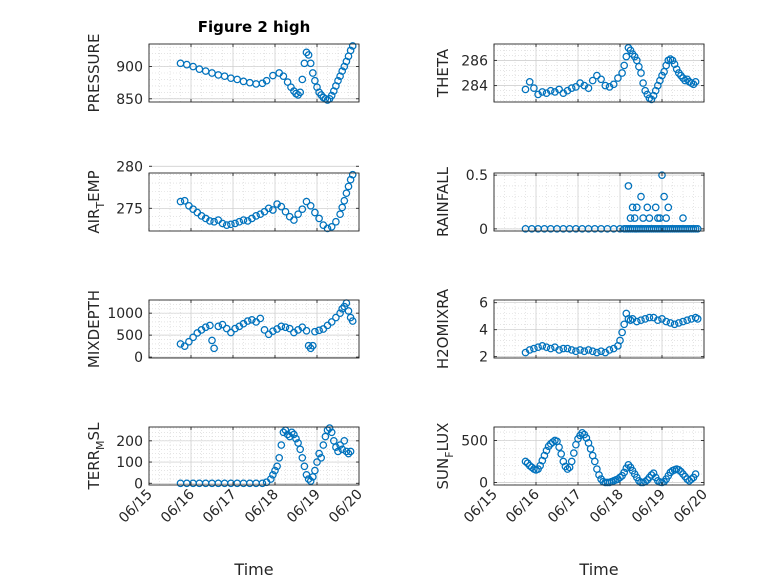 This screenshot has height=583, width=778. I want to click on y-tick-label: 275, so click(129, 209).